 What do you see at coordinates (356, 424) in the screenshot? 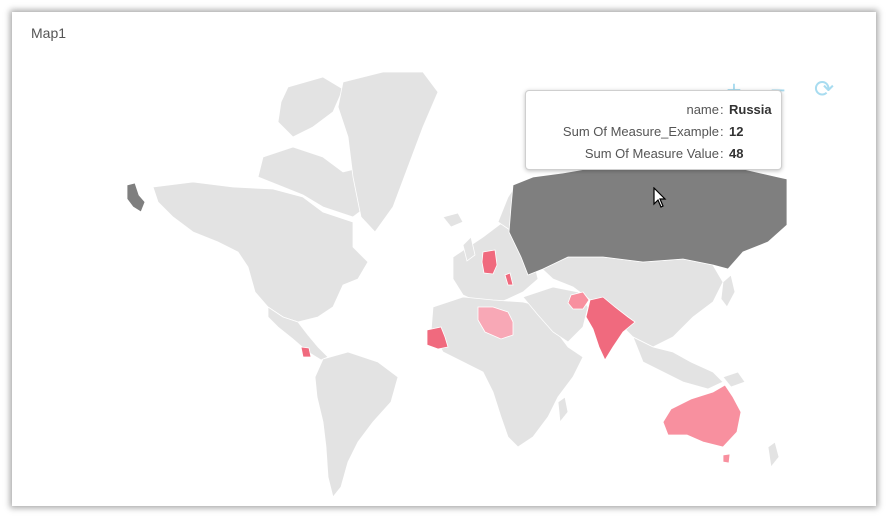
I see `region-south-america` at bounding box center [356, 424].